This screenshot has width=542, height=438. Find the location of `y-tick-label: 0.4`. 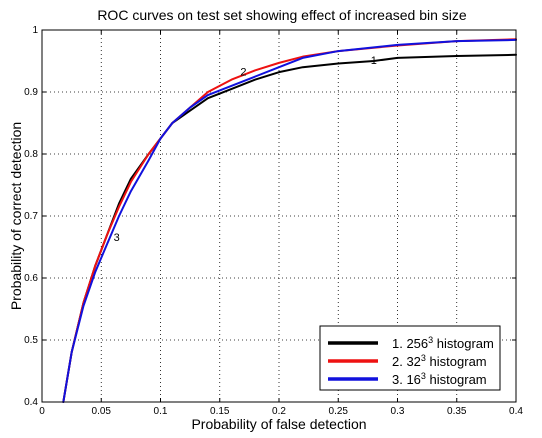

y-tick-label: 0.4 is located at coordinates (31, 402).